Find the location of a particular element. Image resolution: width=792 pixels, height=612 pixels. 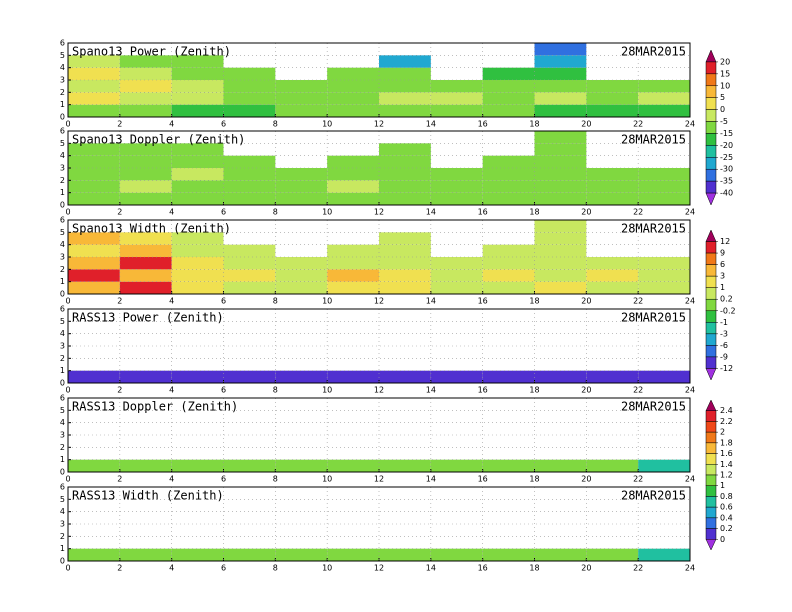

colorbar-label: -15 is located at coordinates (726, 133).